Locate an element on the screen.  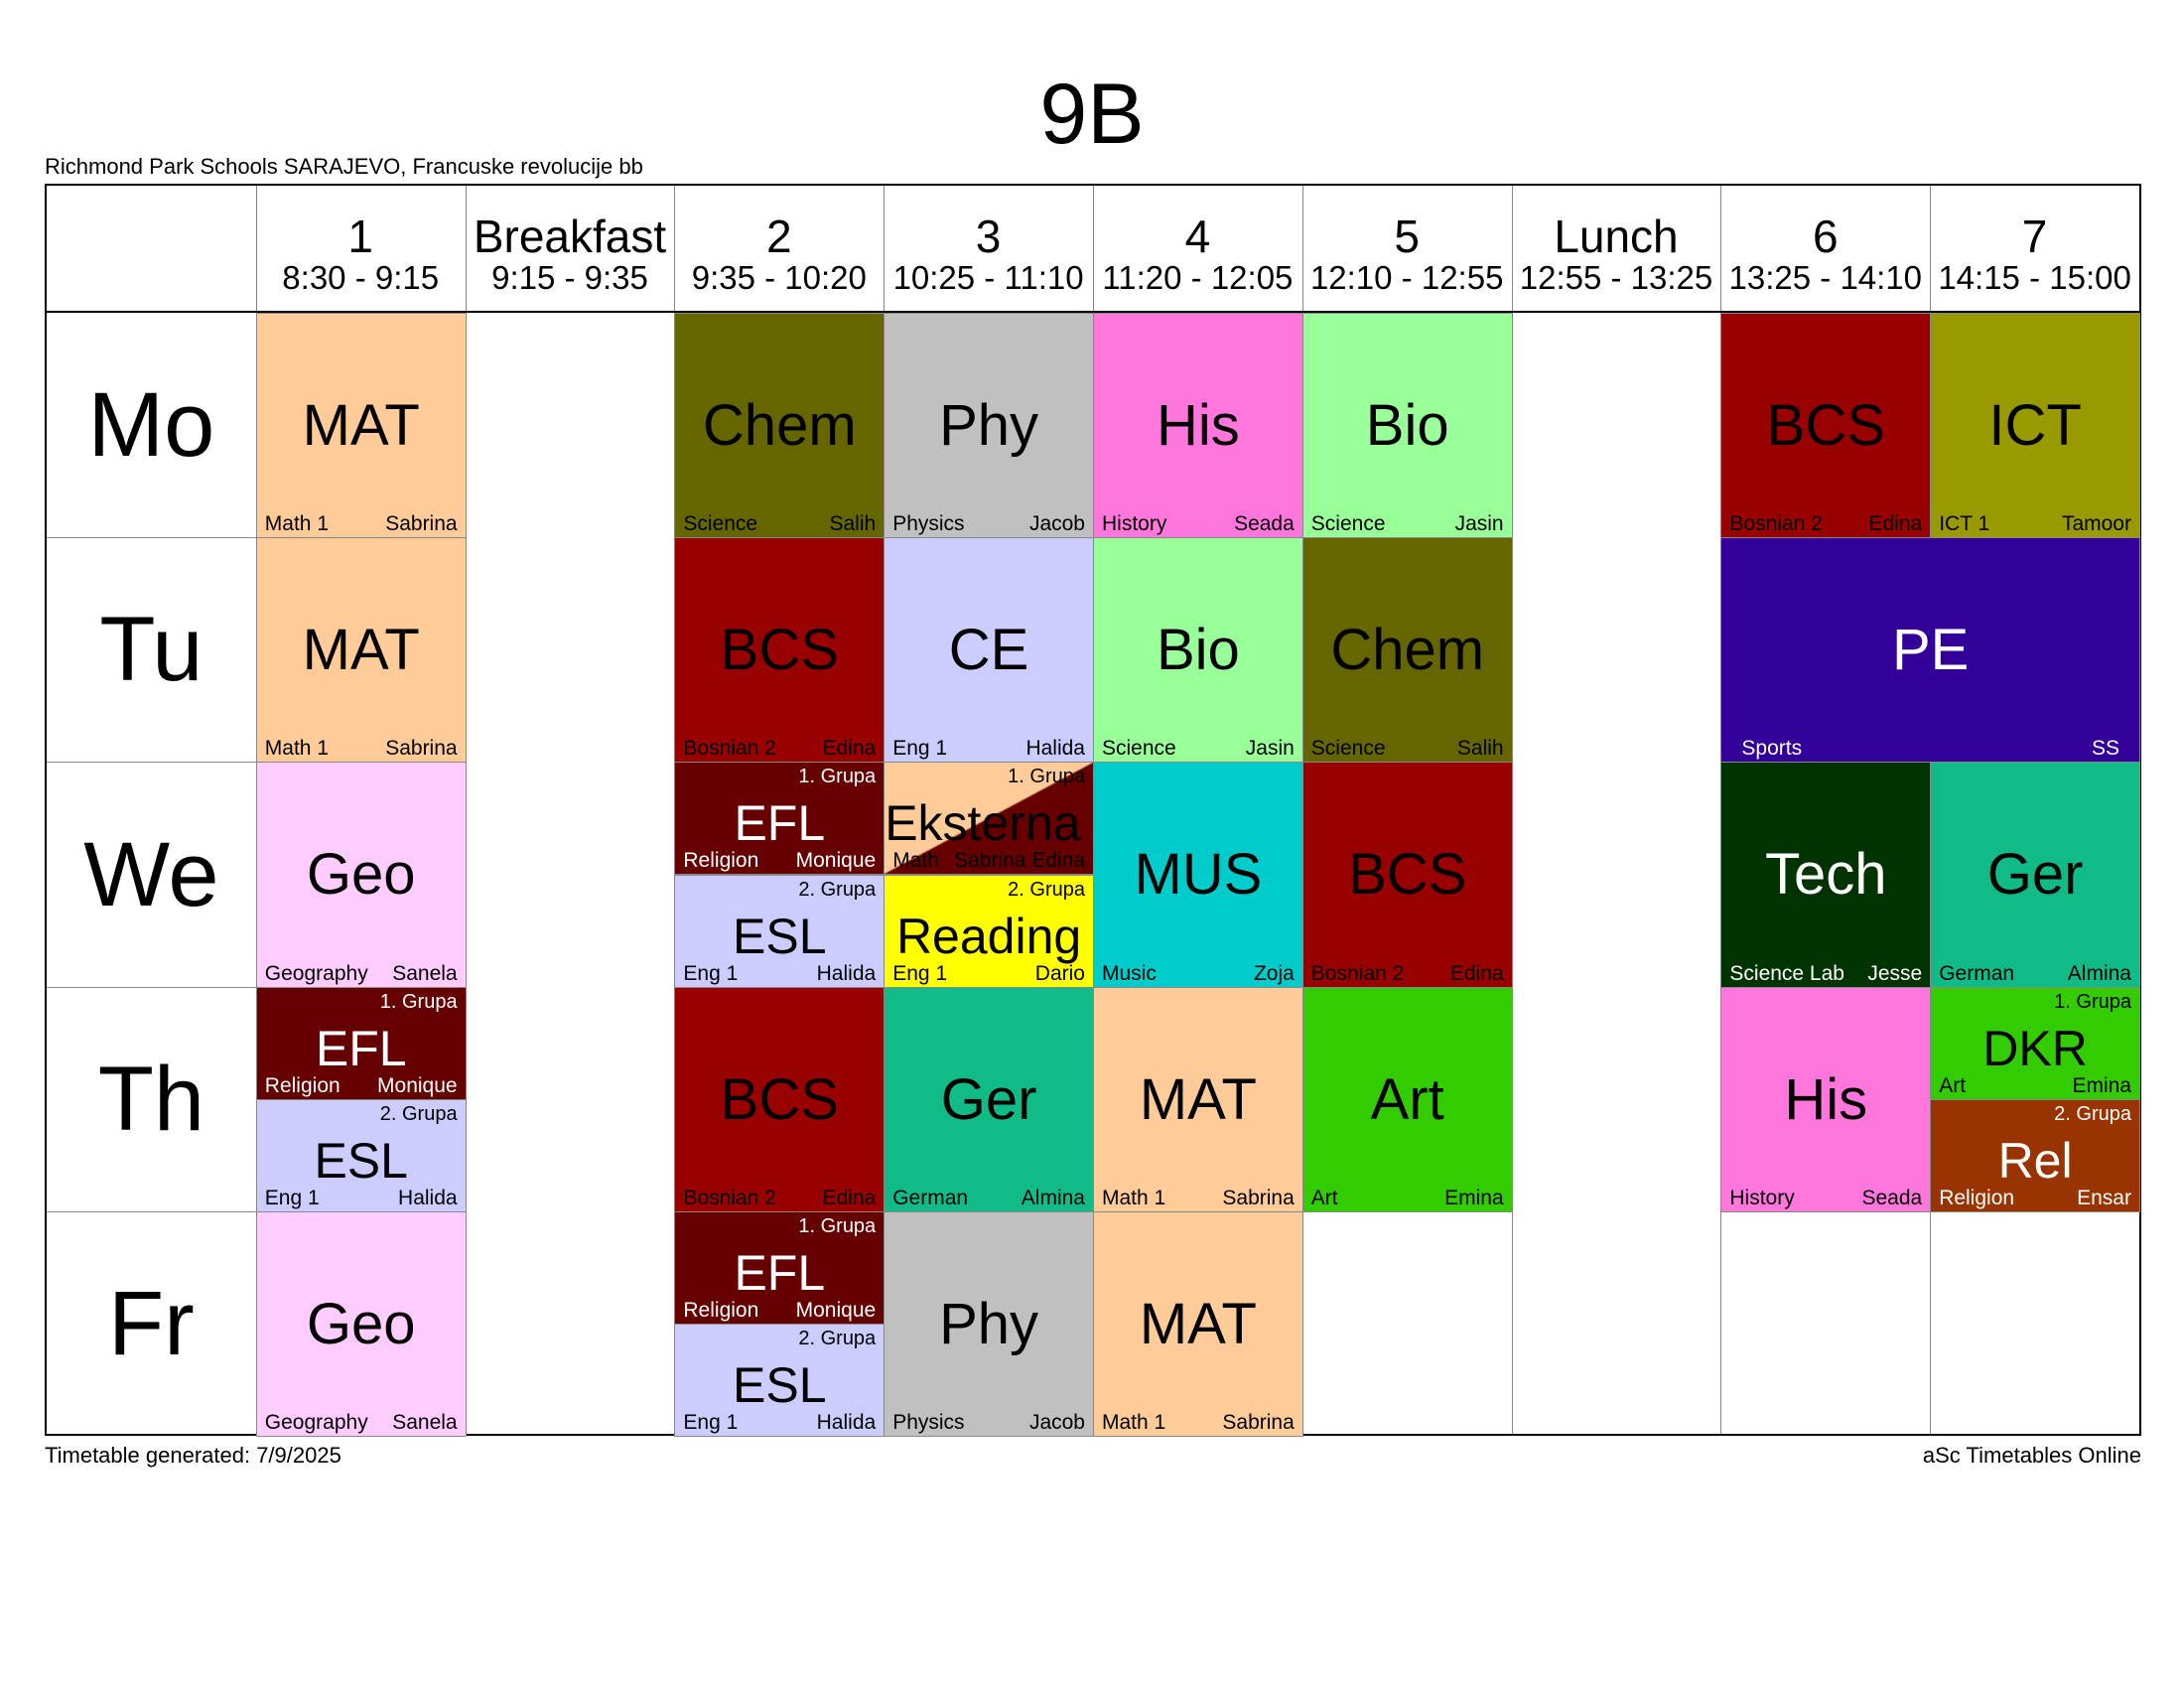
lesson: PE Sports SS is located at coordinates (1930, 650).